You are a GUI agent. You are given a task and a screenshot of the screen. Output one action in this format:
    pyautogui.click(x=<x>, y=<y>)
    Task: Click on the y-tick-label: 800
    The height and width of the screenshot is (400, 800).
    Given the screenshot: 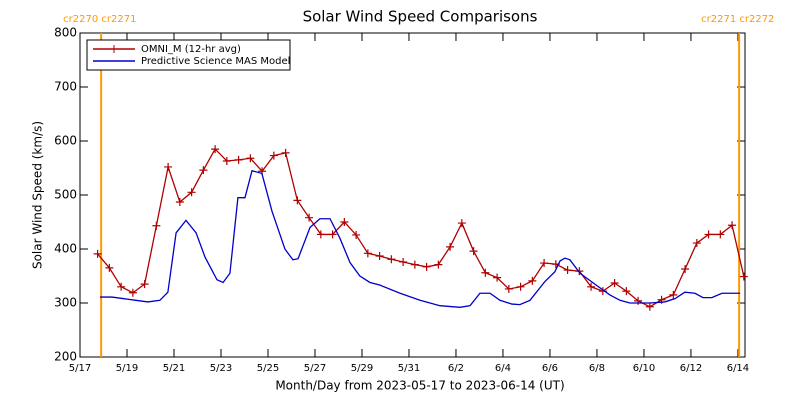 What is the action you would take?
    pyautogui.click(x=65, y=33)
    